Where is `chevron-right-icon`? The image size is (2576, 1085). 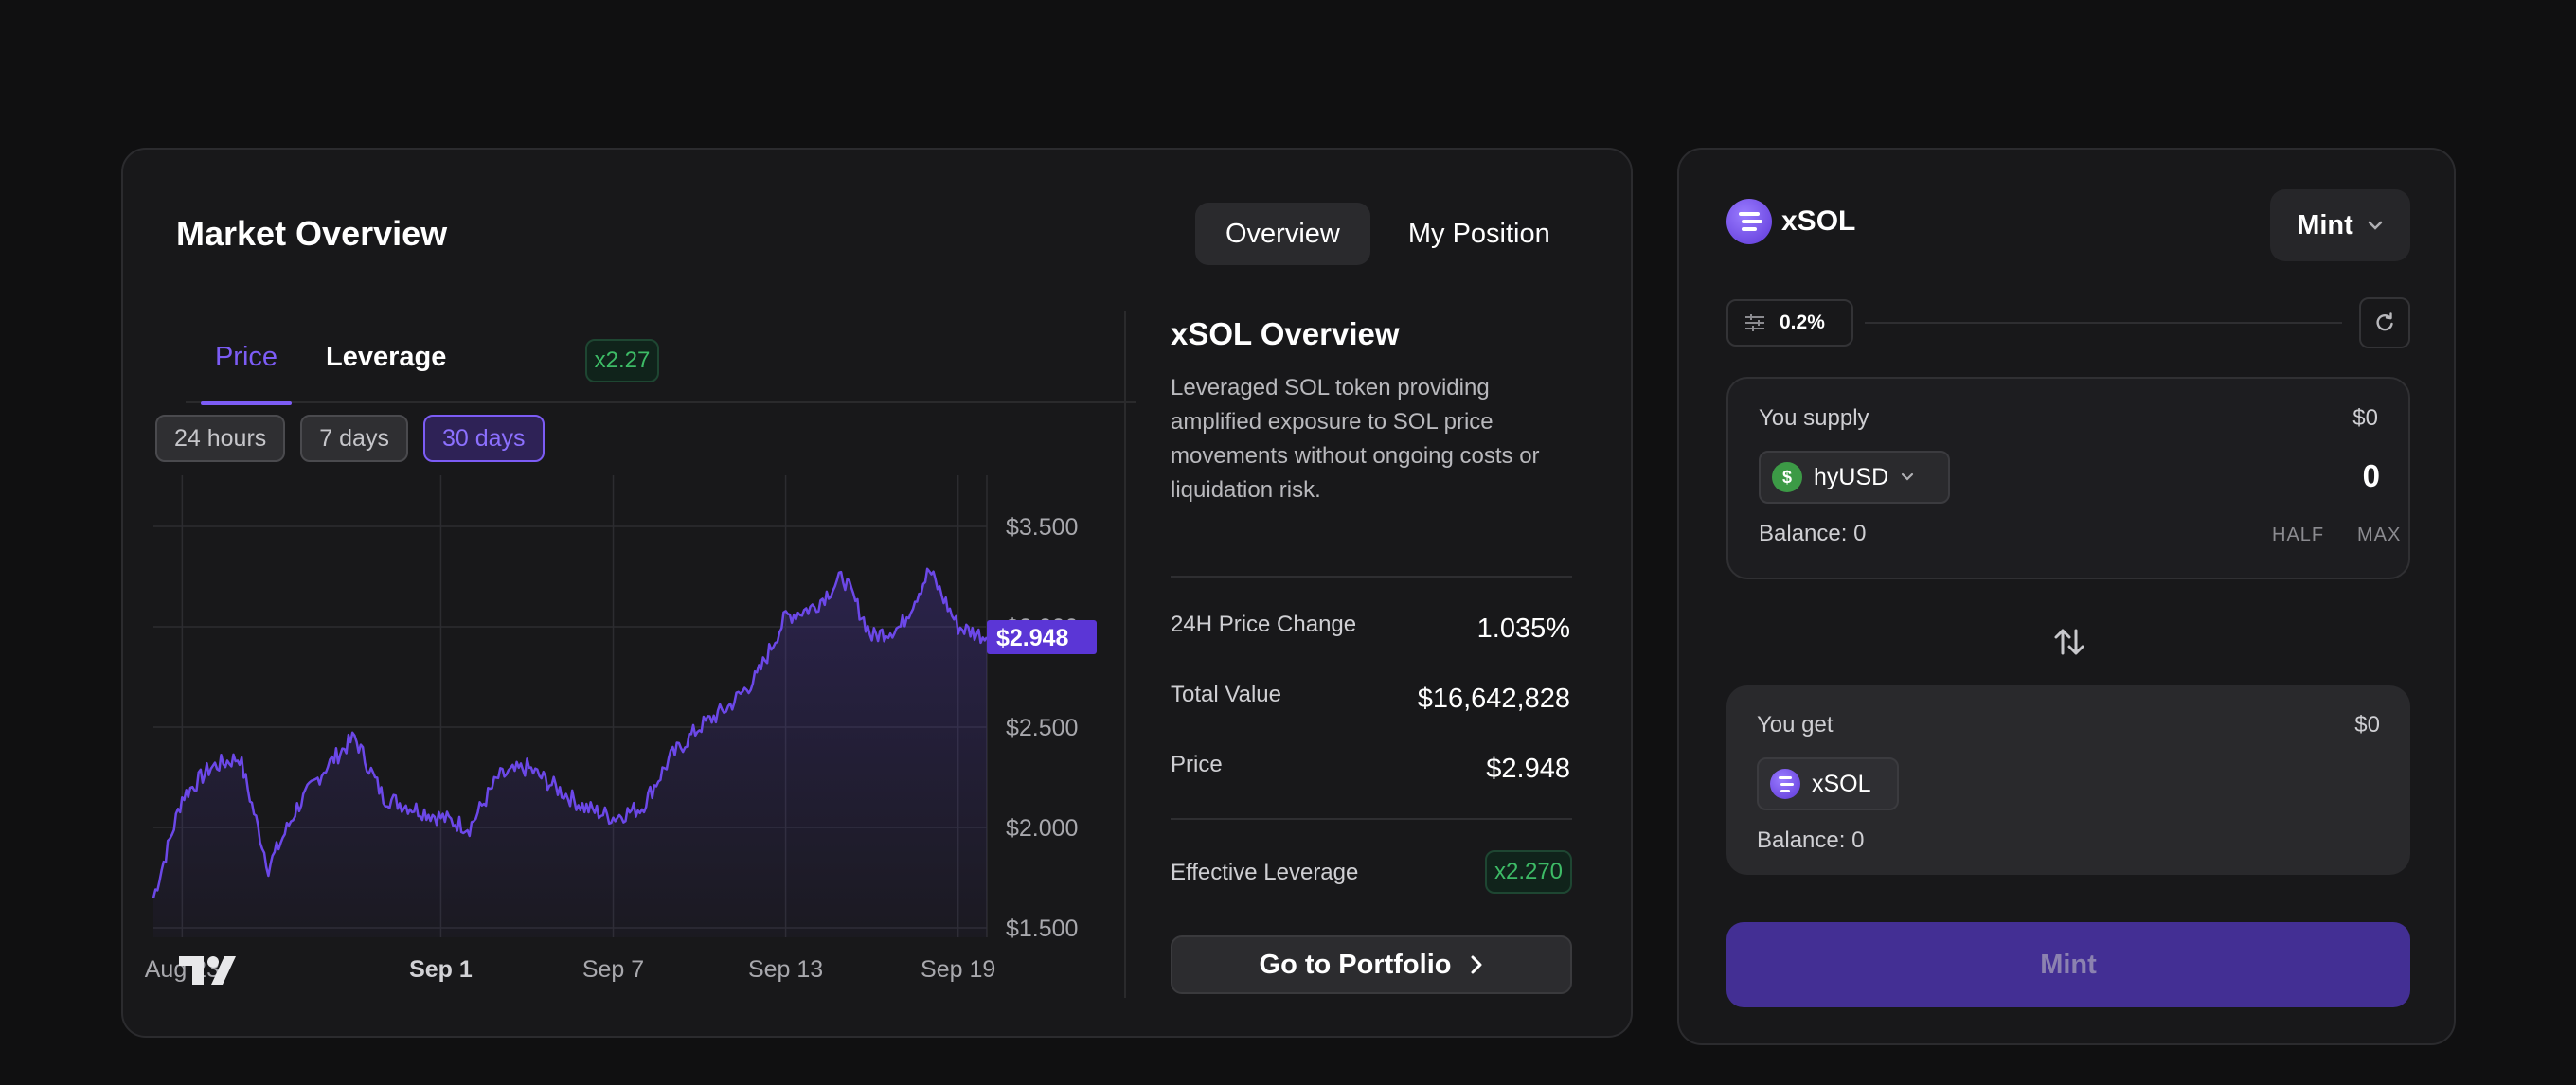 chevron-right-icon is located at coordinates (1476, 964).